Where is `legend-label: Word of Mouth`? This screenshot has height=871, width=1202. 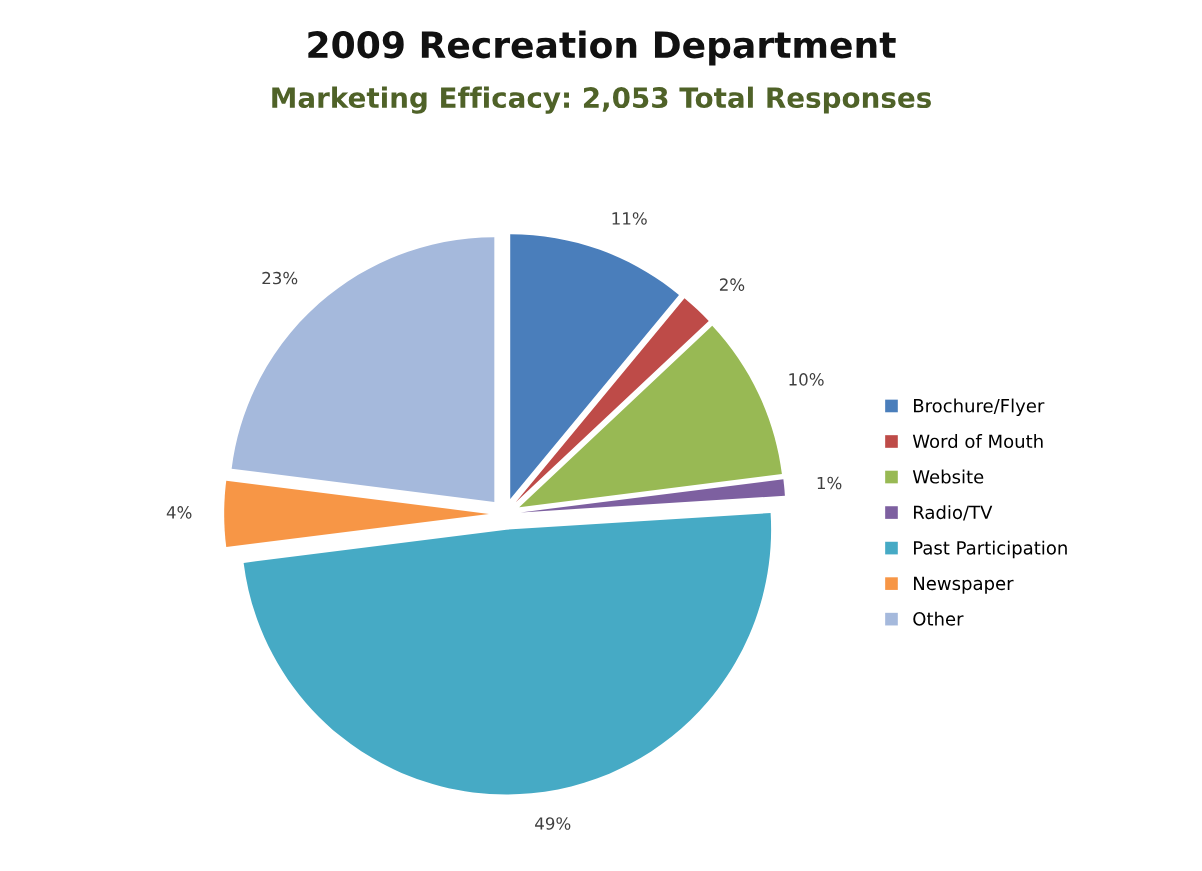
legend-label: Word of Mouth is located at coordinates (977, 441).